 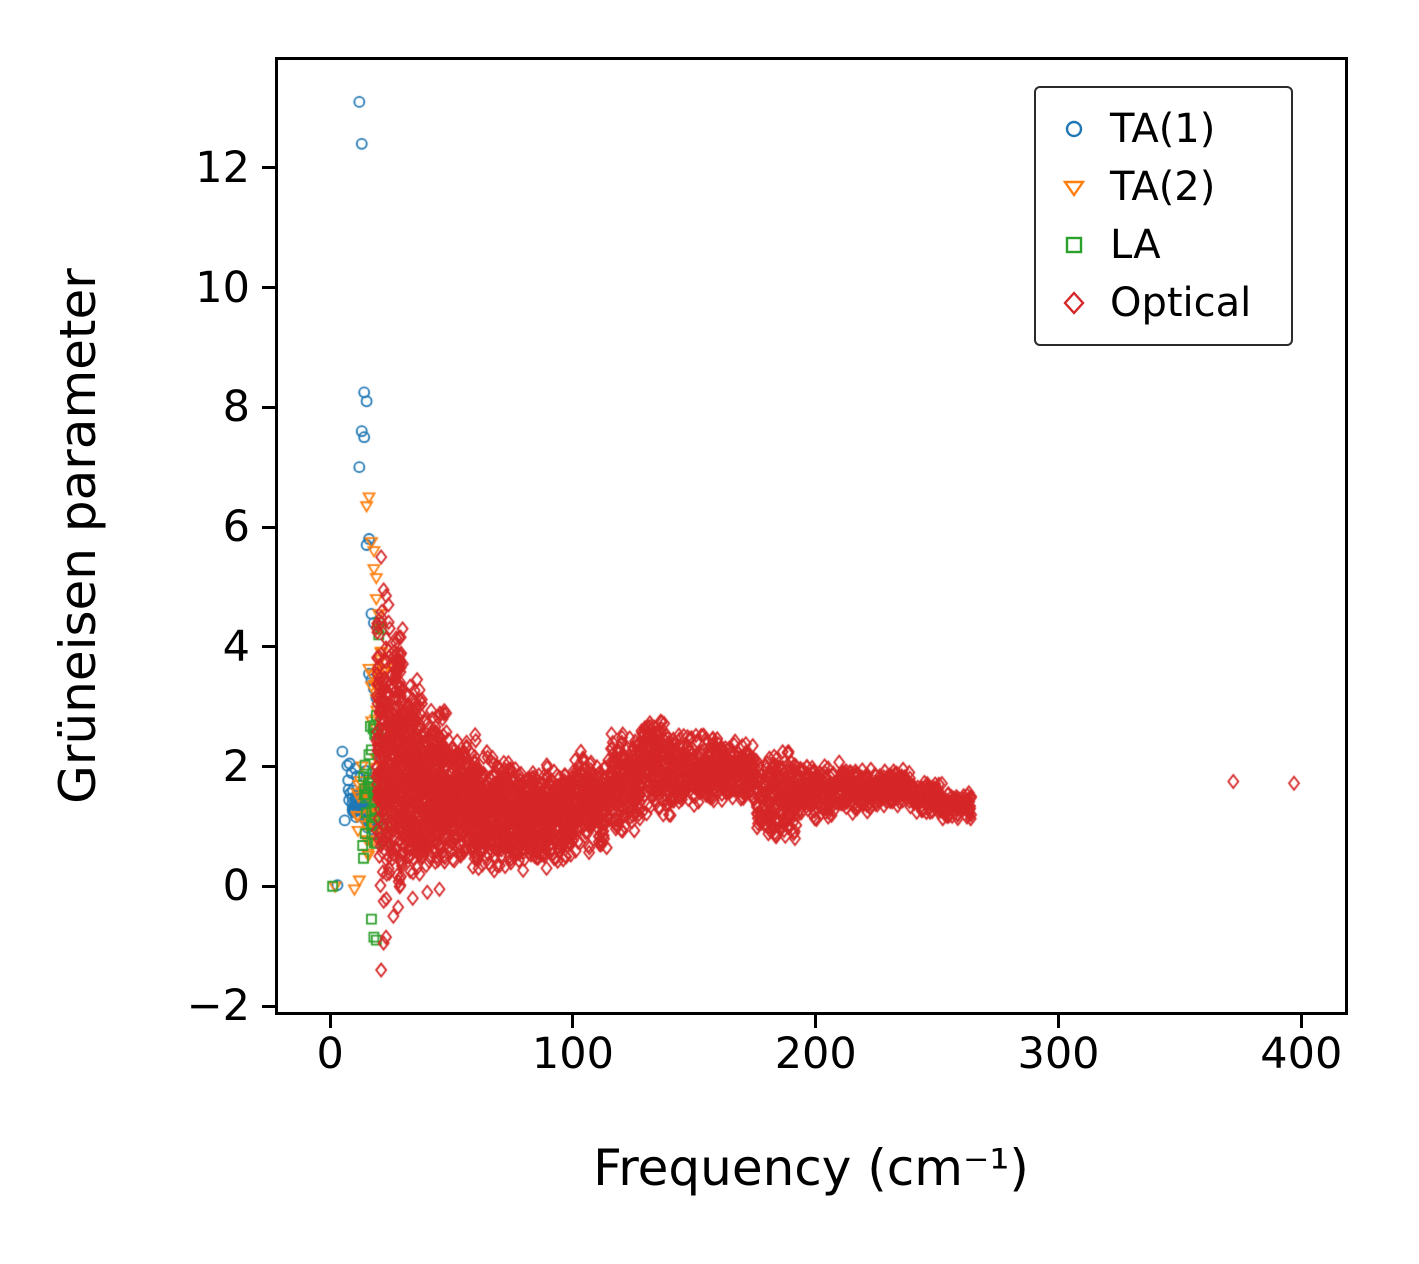 What do you see at coordinates (572, 1054) in the screenshot?
I see `x-tick-label: 100` at bounding box center [572, 1054].